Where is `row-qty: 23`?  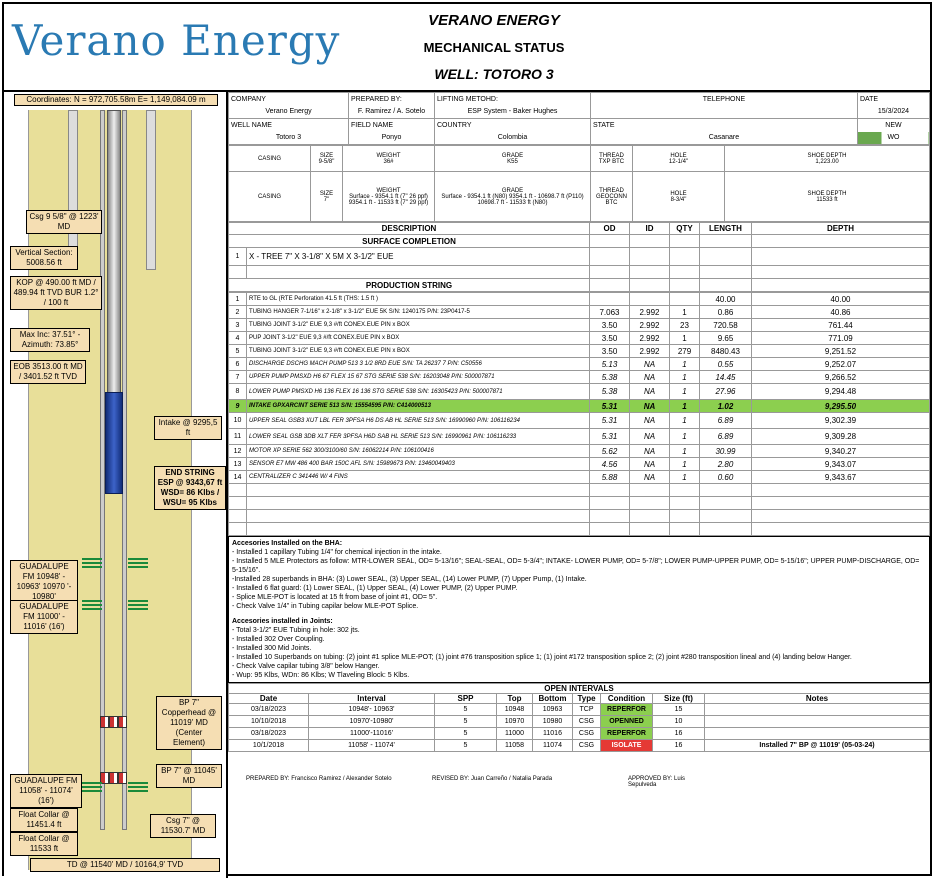
row-qty: 23 is located at coordinates (684, 325).